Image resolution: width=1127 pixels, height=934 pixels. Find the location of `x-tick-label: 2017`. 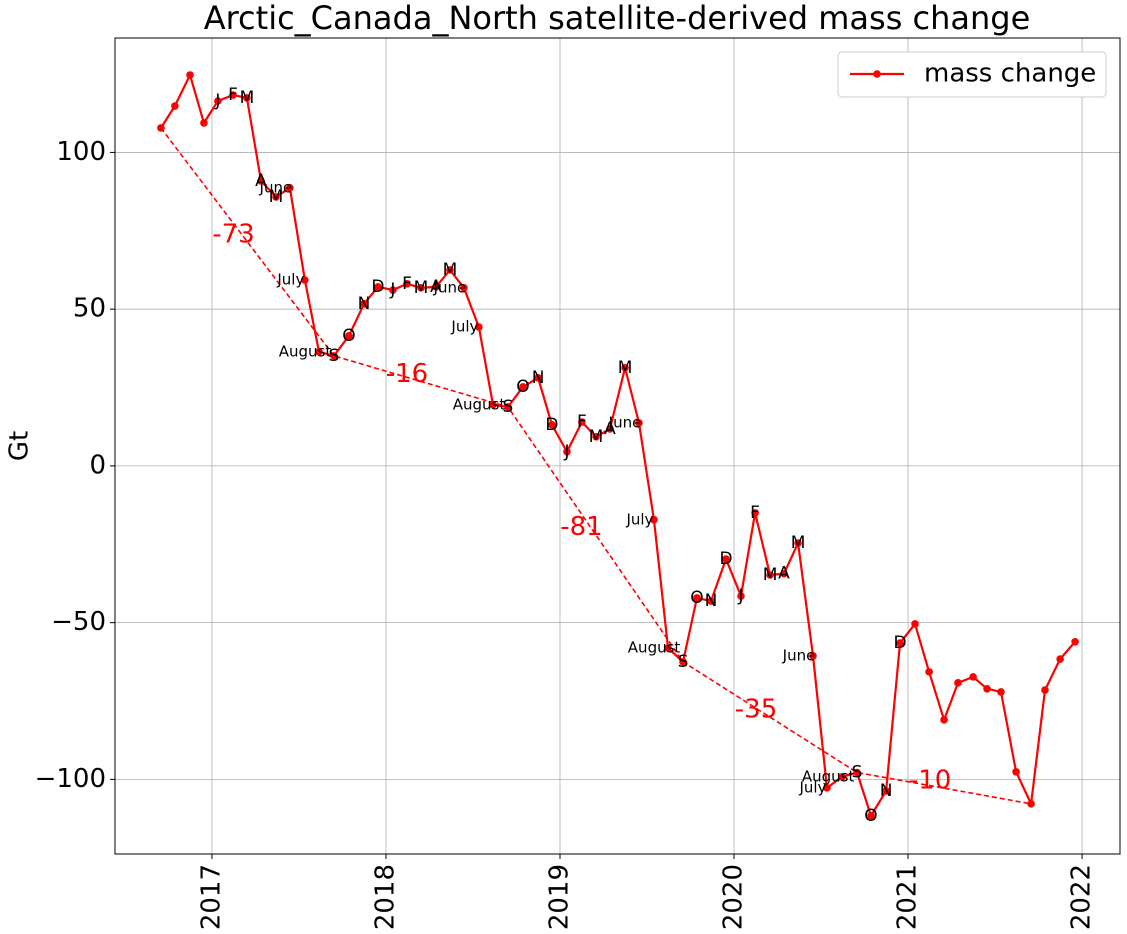

x-tick-label: 2017 is located at coordinates (211, 897).